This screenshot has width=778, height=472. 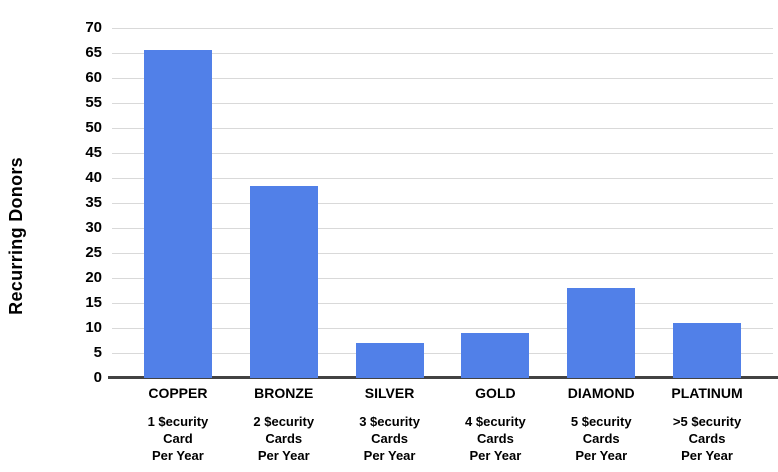 I want to click on y-tick-label: 70, so click(x=93, y=27).